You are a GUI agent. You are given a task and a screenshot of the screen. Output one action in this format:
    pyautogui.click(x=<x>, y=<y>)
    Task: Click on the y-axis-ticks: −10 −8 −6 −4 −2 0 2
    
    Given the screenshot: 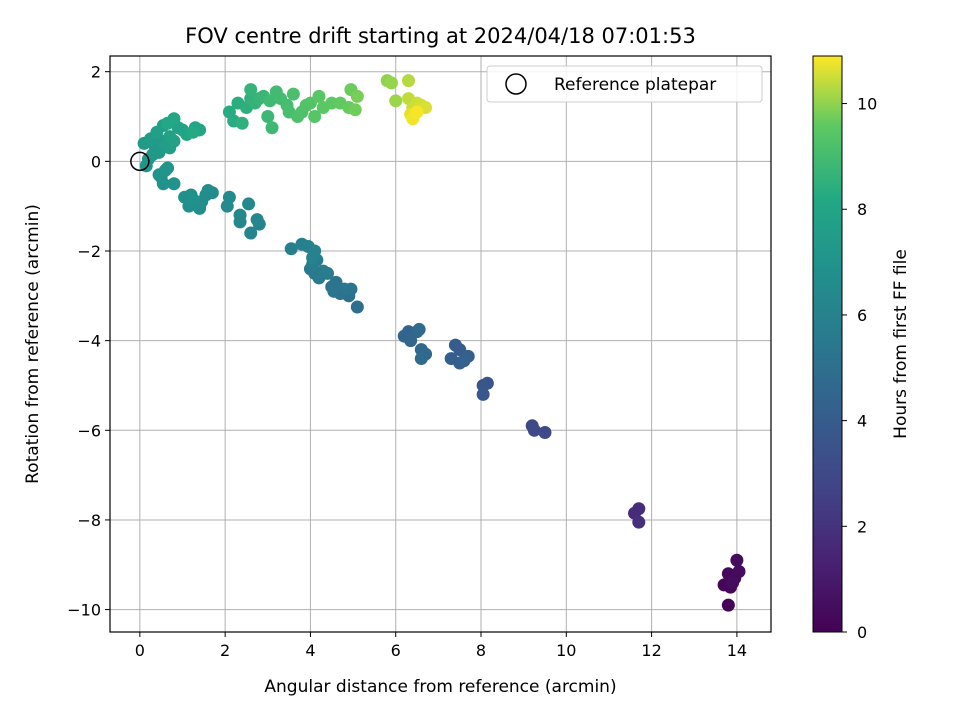 What is the action you would take?
    pyautogui.click(x=88, y=341)
    